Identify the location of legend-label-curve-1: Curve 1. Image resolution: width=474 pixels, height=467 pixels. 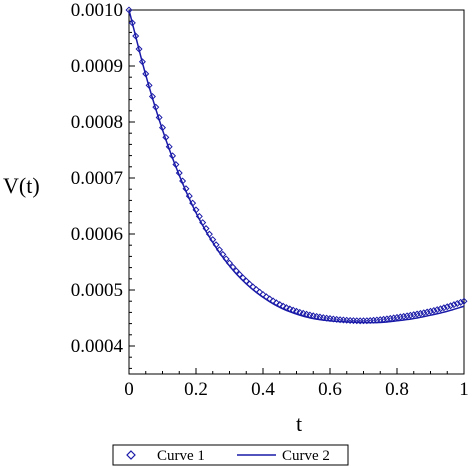
(181, 456).